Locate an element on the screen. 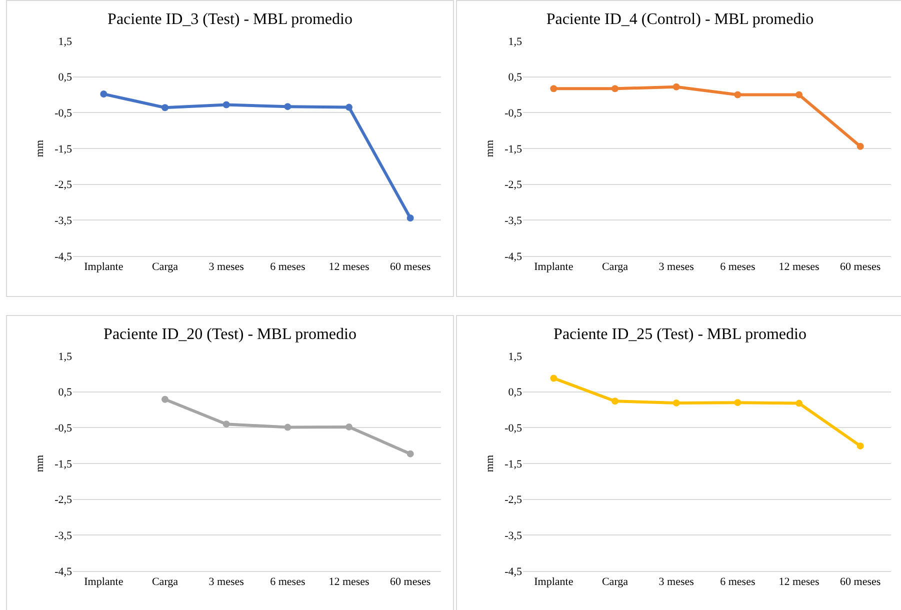  chart-title: Paciente ID_4 (Control) - MBL promedio is located at coordinates (680, 19).